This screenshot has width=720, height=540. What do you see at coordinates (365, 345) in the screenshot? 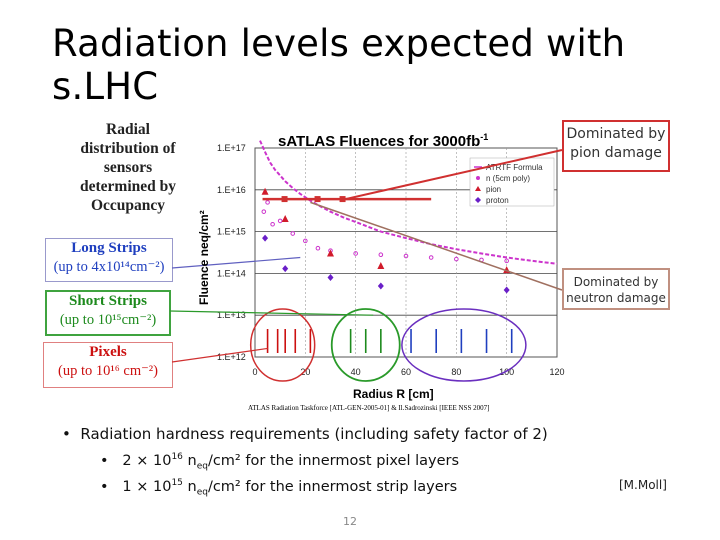
I see `short-strip-region-ellipse` at bounding box center [365, 345].